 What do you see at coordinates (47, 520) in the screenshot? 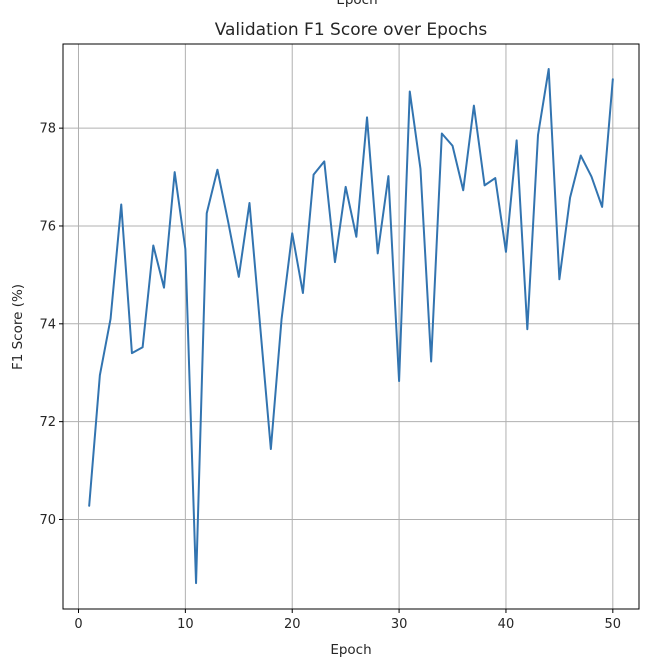
I see `y-tick-label: 70` at bounding box center [47, 520].